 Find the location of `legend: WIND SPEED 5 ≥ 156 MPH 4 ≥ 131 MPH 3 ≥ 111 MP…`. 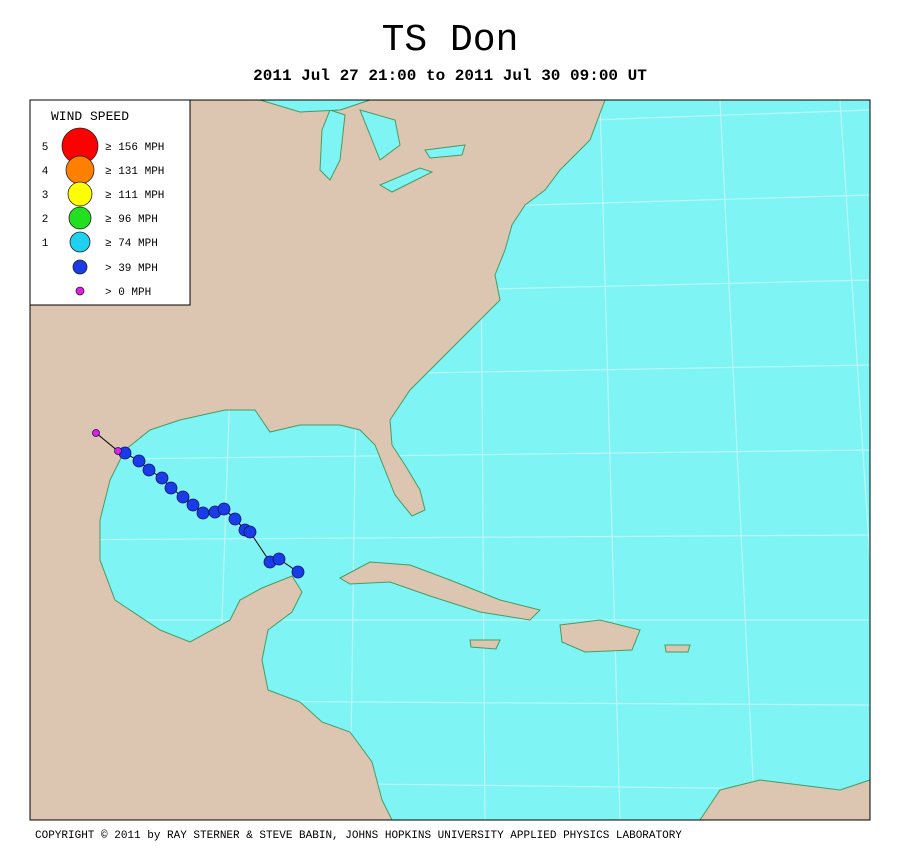

legend: WIND SPEED 5 ≥ 156 MPH 4 ≥ 131 MPH 3 ≥ 111 MP… is located at coordinates (110, 202).